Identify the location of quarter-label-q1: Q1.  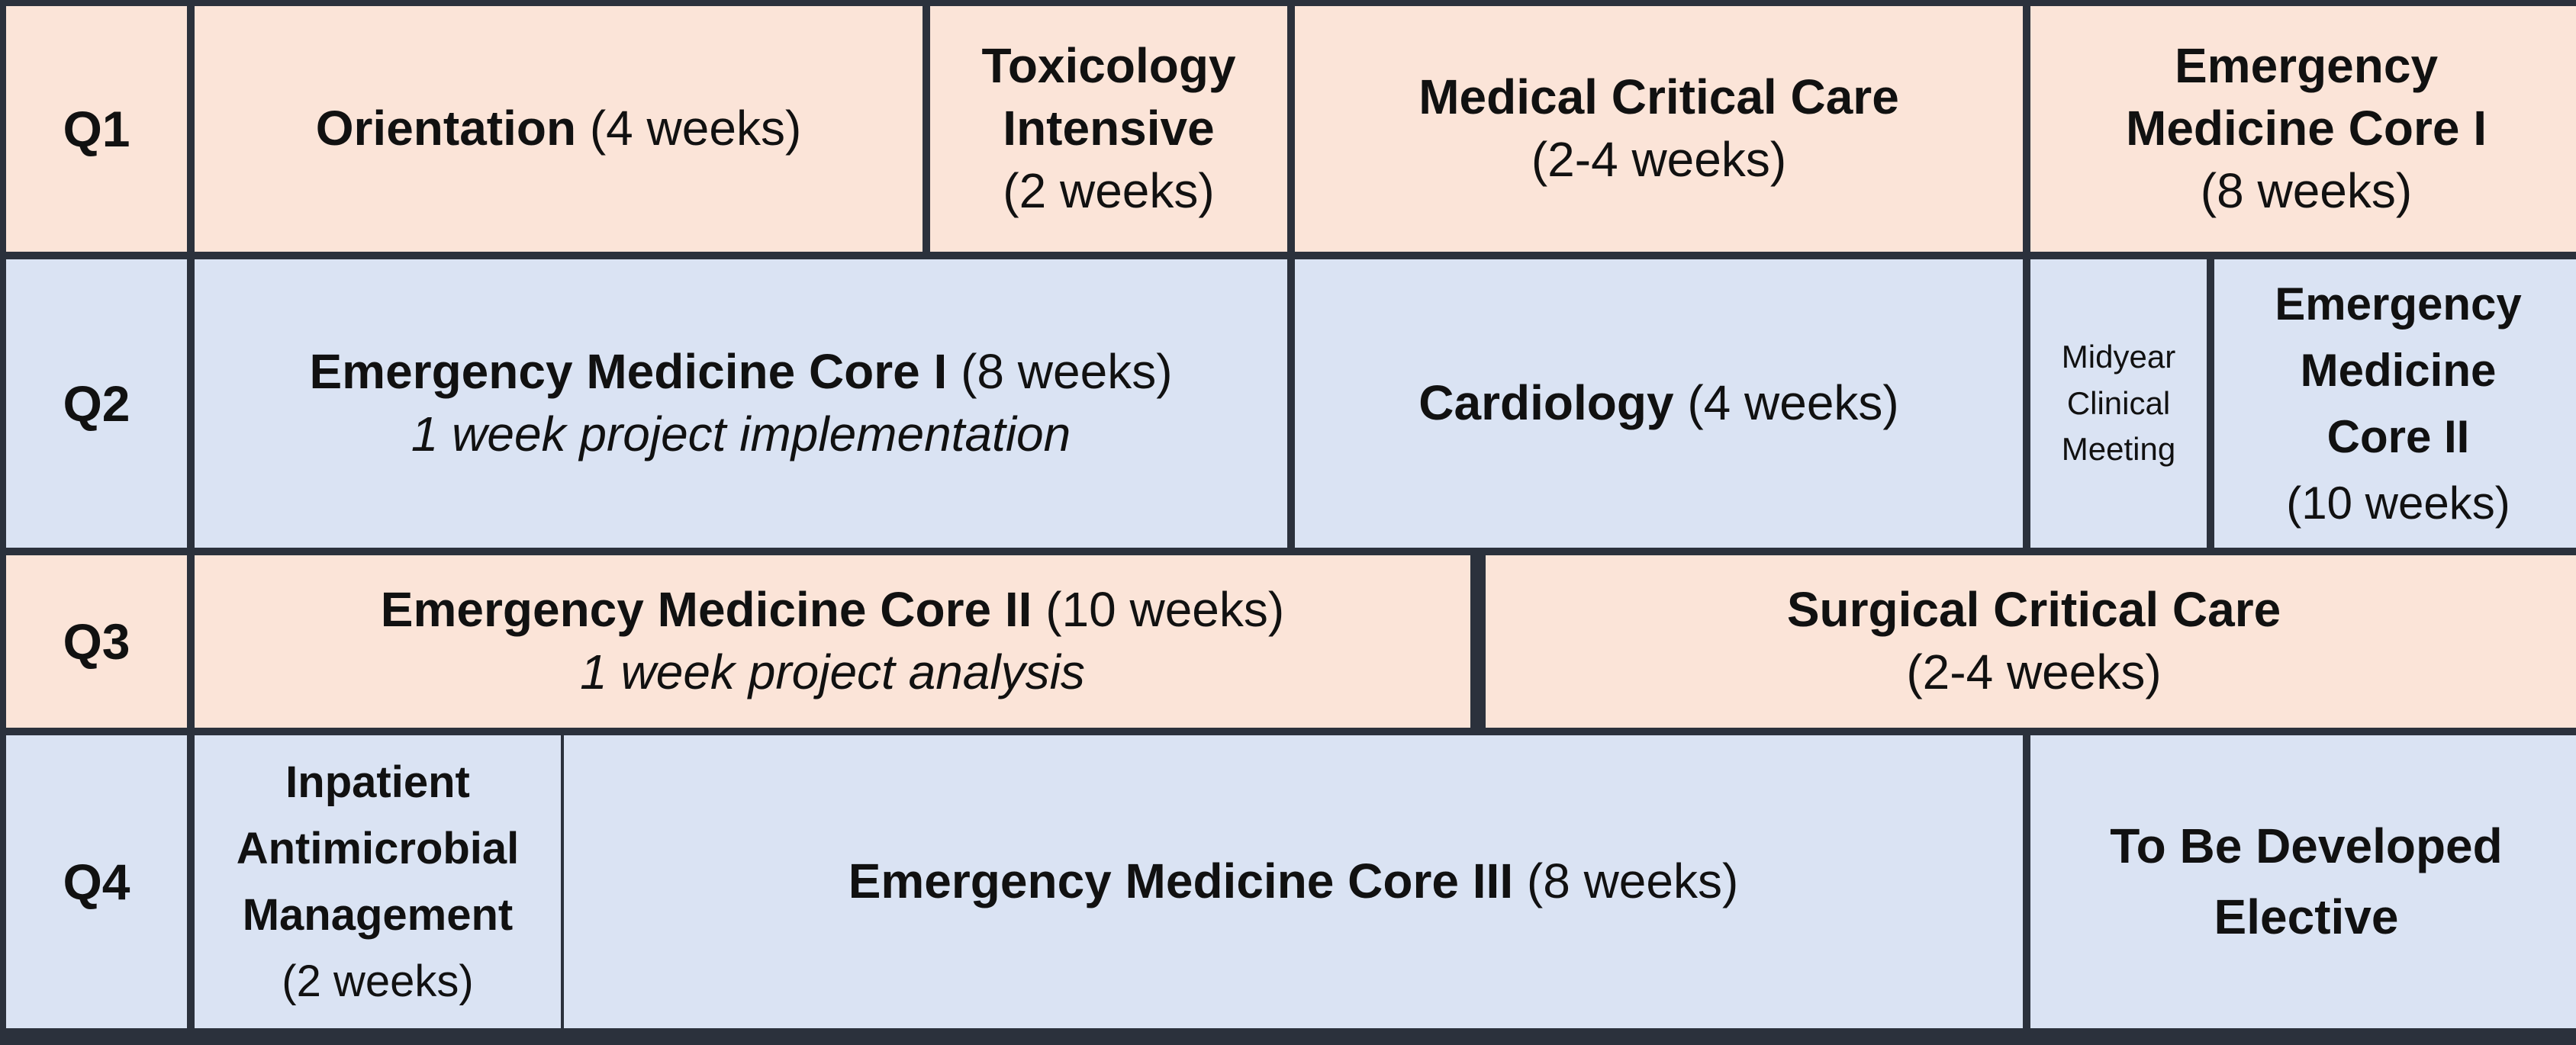
(96, 129).